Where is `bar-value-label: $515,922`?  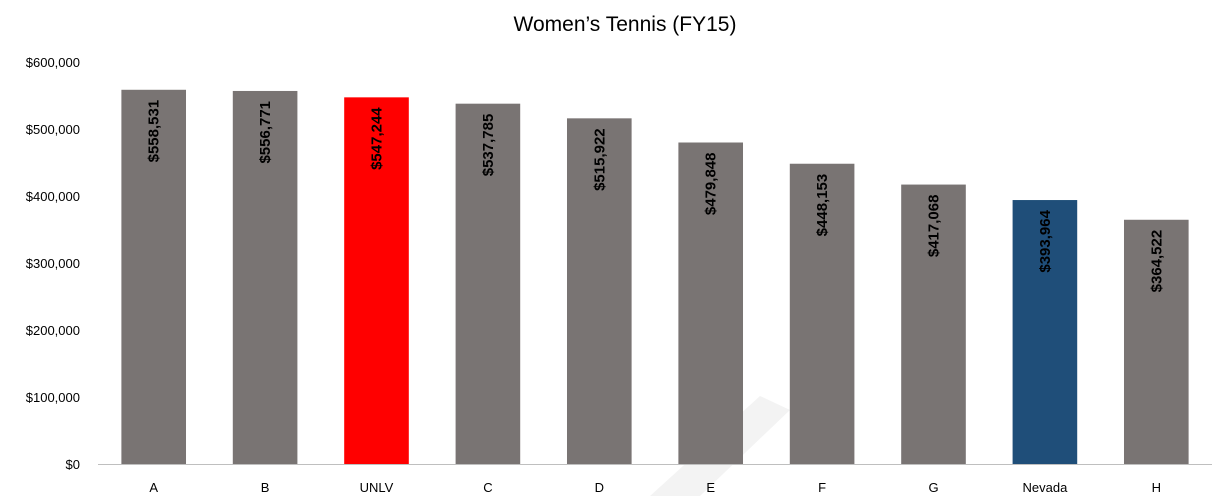
bar-value-label: $515,922 is located at coordinates (599, 159).